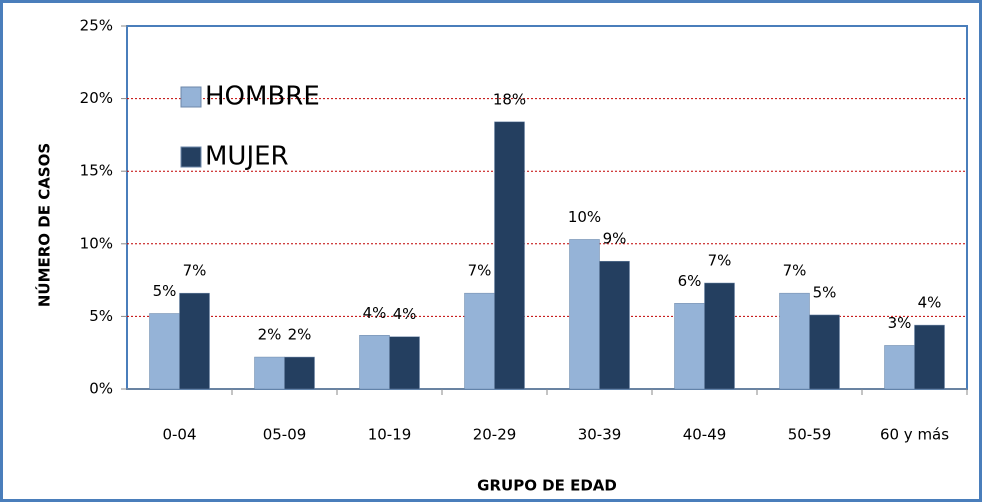  I want to click on x-tick-label: 60 y más, so click(914, 435).